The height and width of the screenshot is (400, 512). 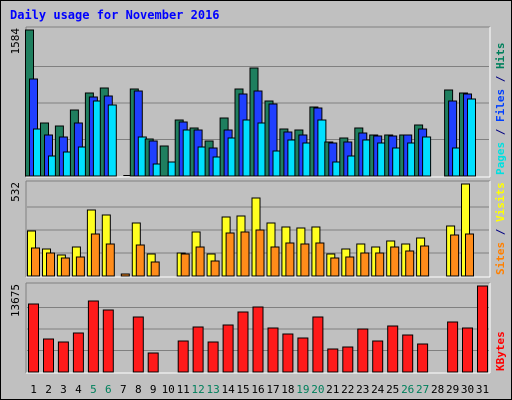 What do you see at coordinates (48, 389) in the screenshot?
I see `x-tick-label-day-2: 2` at bounding box center [48, 389].